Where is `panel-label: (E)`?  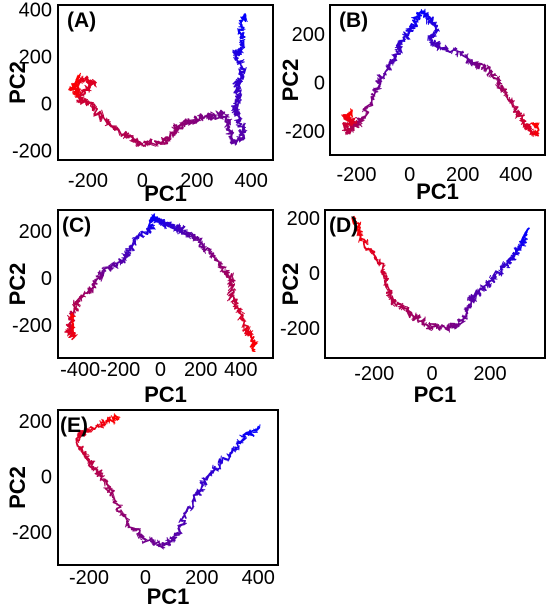 panel-label: (E) is located at coordinates (74, 425).